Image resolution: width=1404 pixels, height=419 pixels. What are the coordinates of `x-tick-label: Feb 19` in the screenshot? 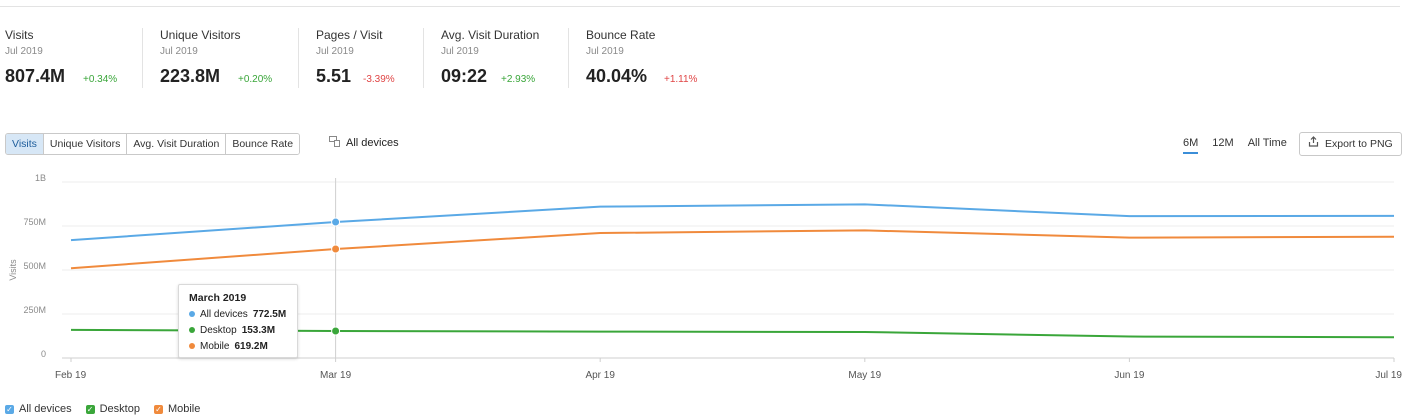 It's located at (71, 375).